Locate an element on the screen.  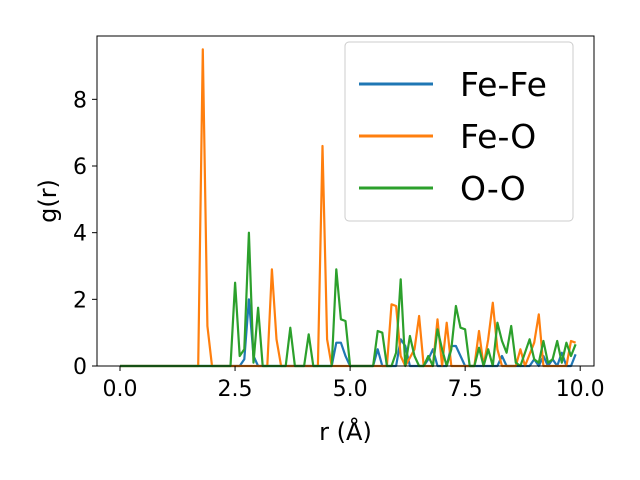
legend-label-fe-fe: Fe-Fe is located at coordinates (503, 84).